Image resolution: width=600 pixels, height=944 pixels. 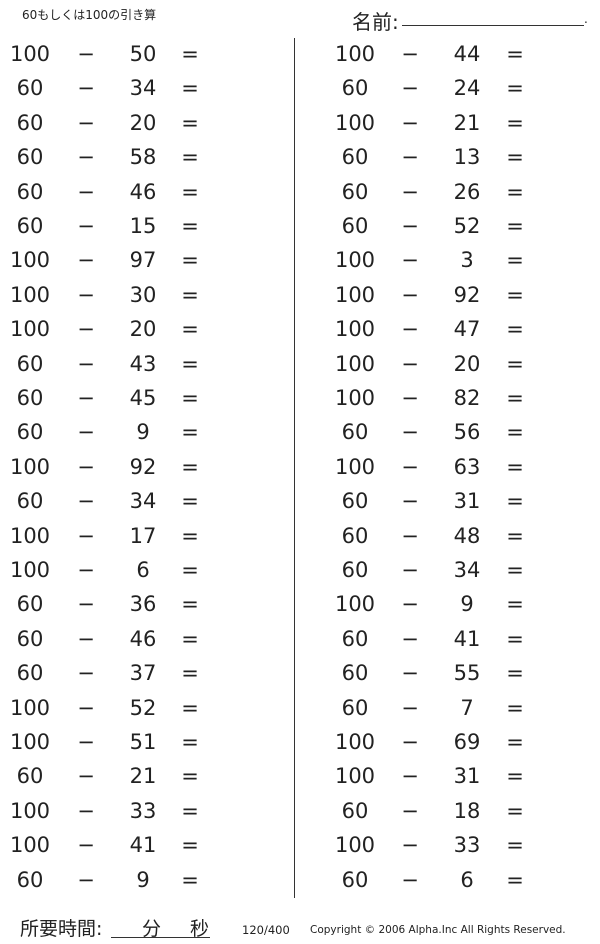 I want to click on subtrahend: 33, so click(x=467, y=845).